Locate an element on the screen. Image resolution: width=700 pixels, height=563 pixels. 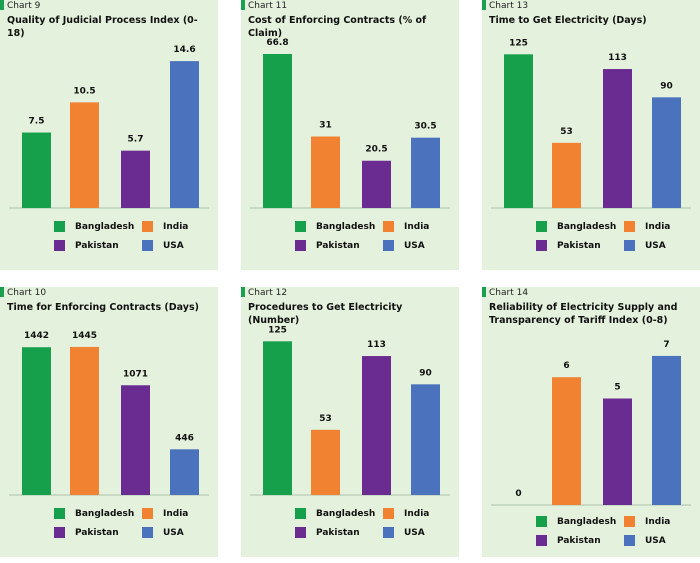
data-label: 7.5 is located at coordinates (37, 122).